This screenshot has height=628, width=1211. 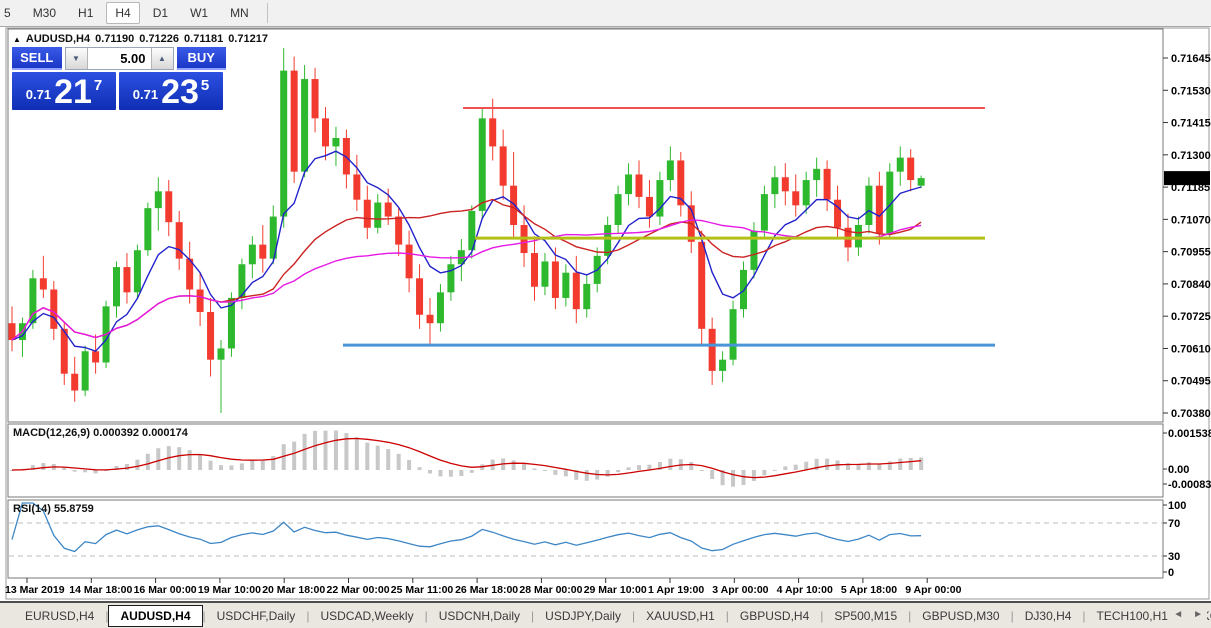 I want to click on time-axis-label: 19 Mar 10:00, so click(x=229, y=590).